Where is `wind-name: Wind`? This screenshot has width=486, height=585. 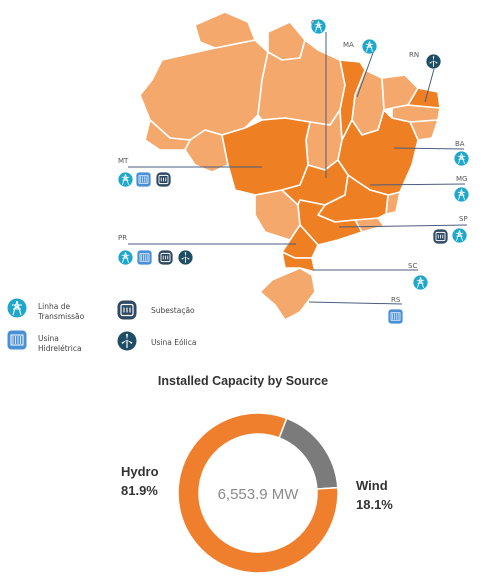
wind-name: Wind is located at coordinates (372, 485).